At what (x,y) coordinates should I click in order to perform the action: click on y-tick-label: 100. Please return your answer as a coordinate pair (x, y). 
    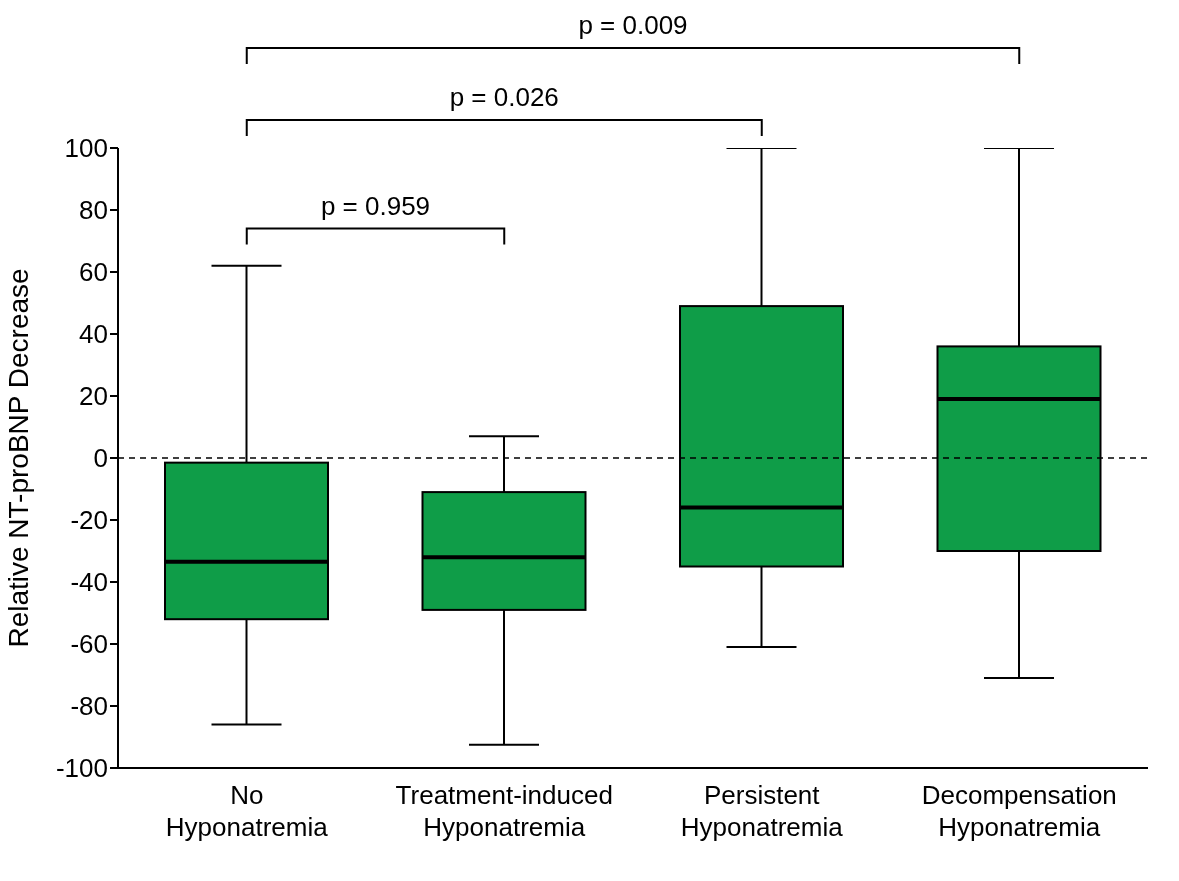
    Looking at the image, I should click on (86, 148).